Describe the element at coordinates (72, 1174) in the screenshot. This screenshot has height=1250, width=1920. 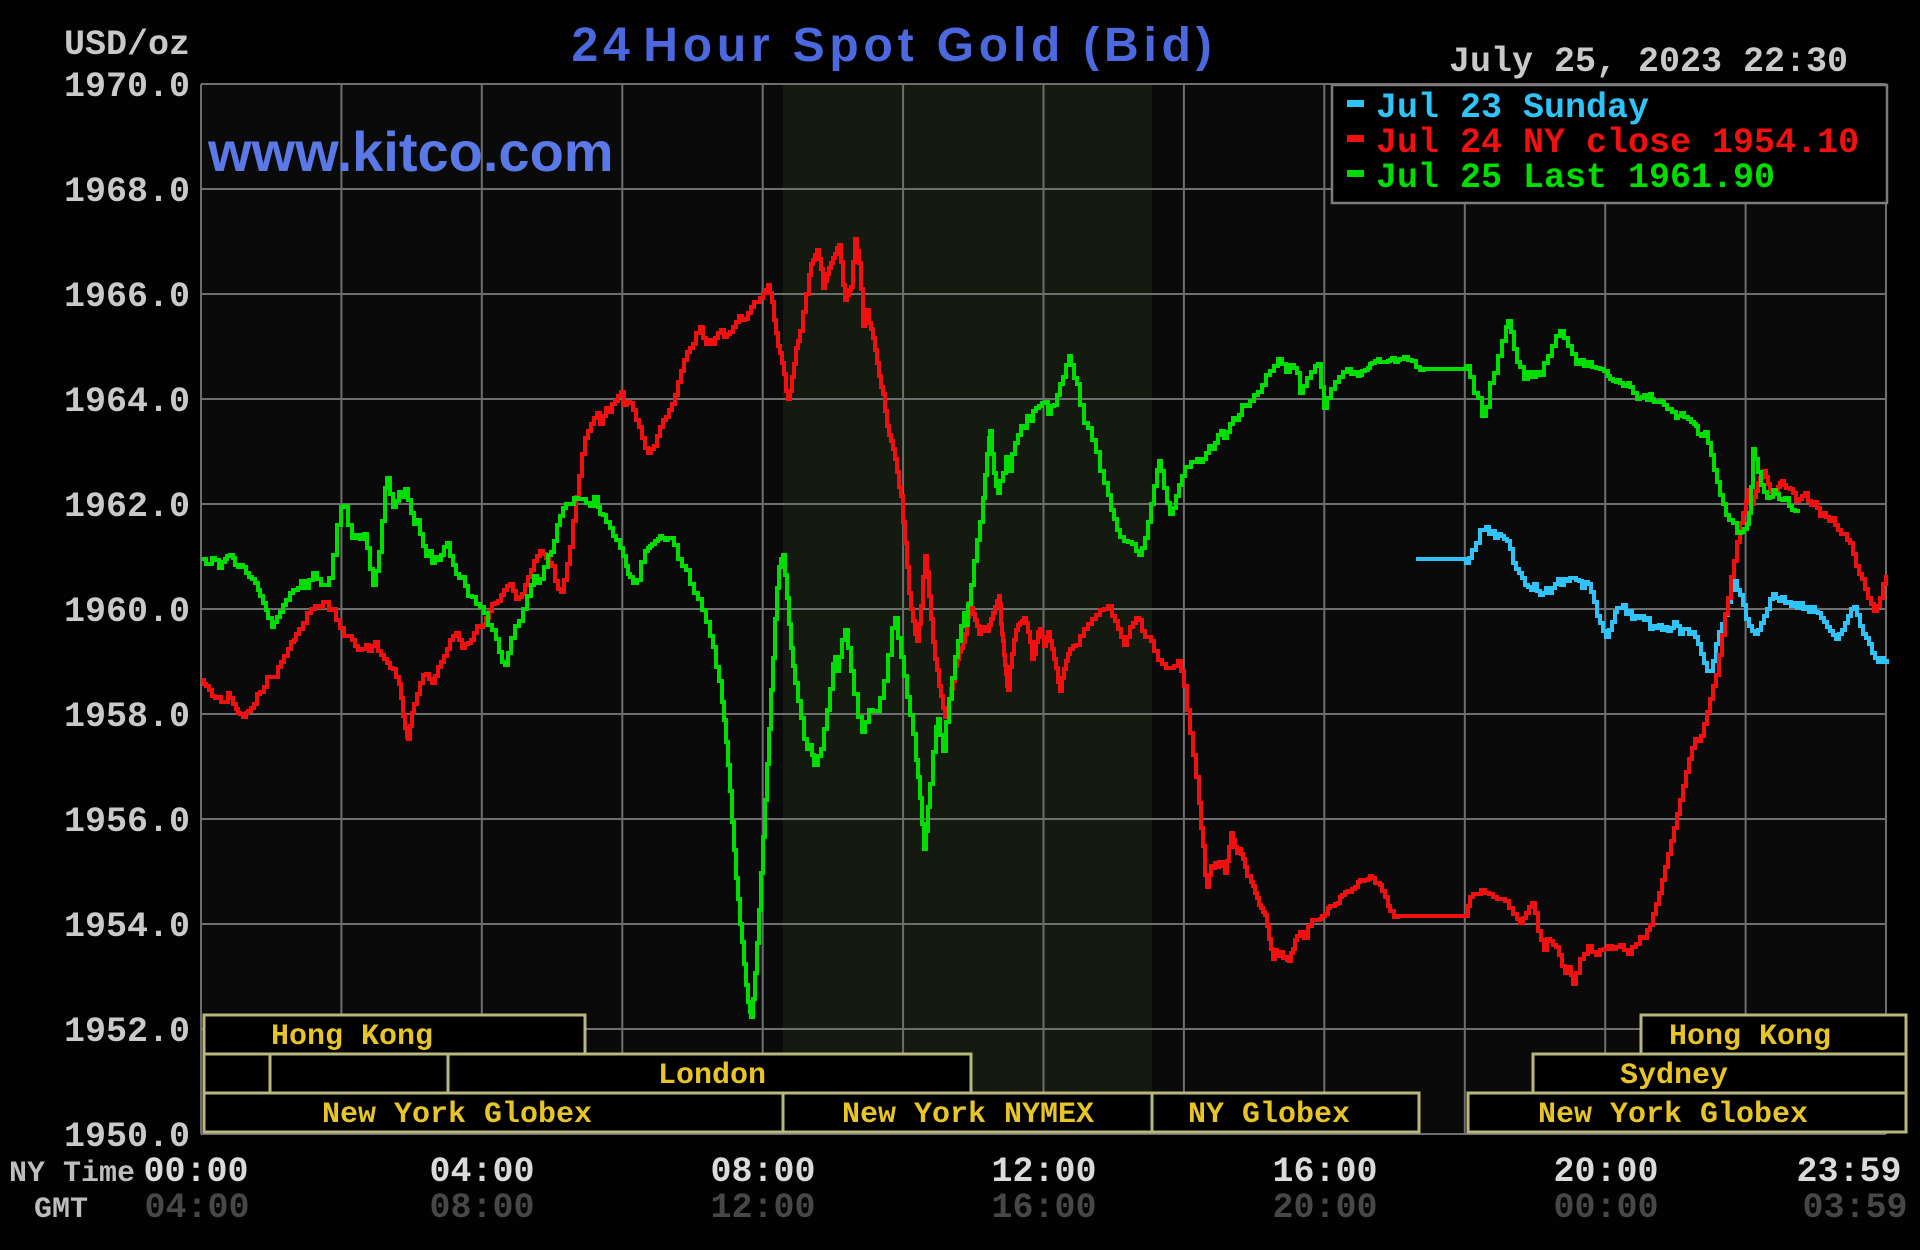
I see `svg-text: NY Time` at that location.